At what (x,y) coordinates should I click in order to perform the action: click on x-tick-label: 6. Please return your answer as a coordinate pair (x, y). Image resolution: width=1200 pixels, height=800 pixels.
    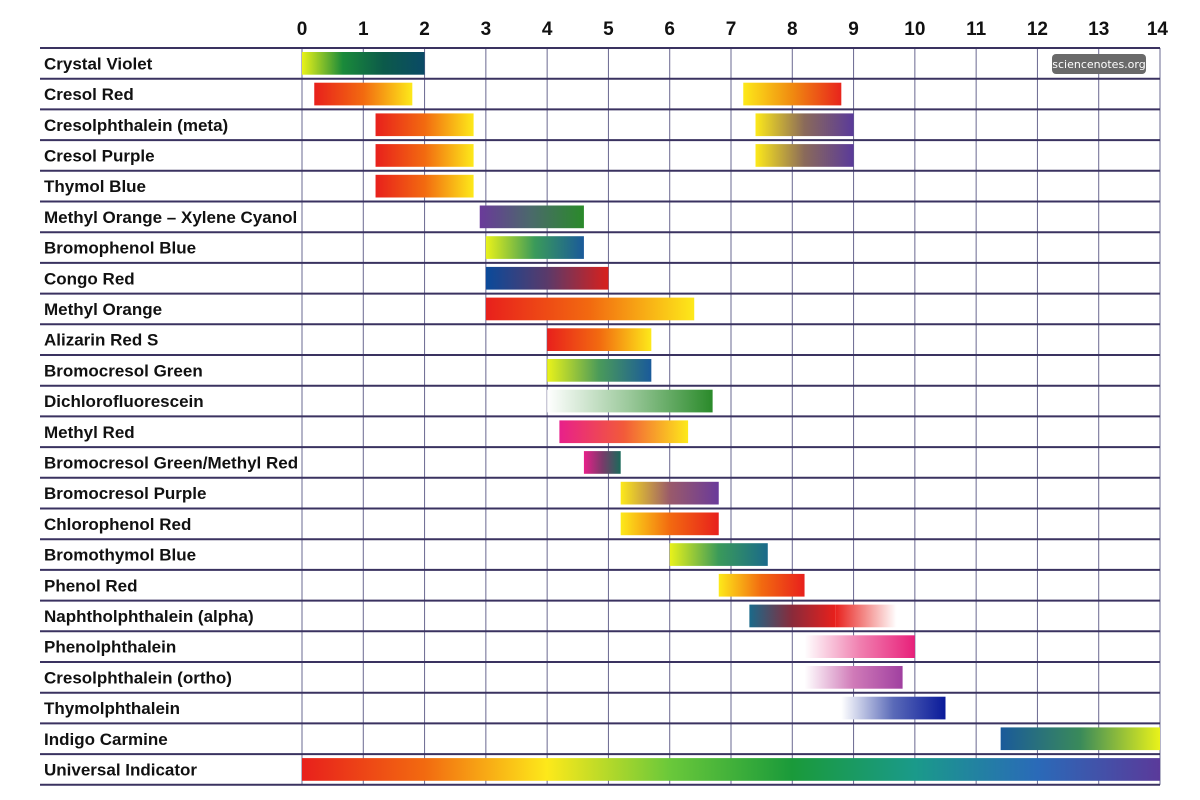
    Looking at the image, I should click on (669, 29).